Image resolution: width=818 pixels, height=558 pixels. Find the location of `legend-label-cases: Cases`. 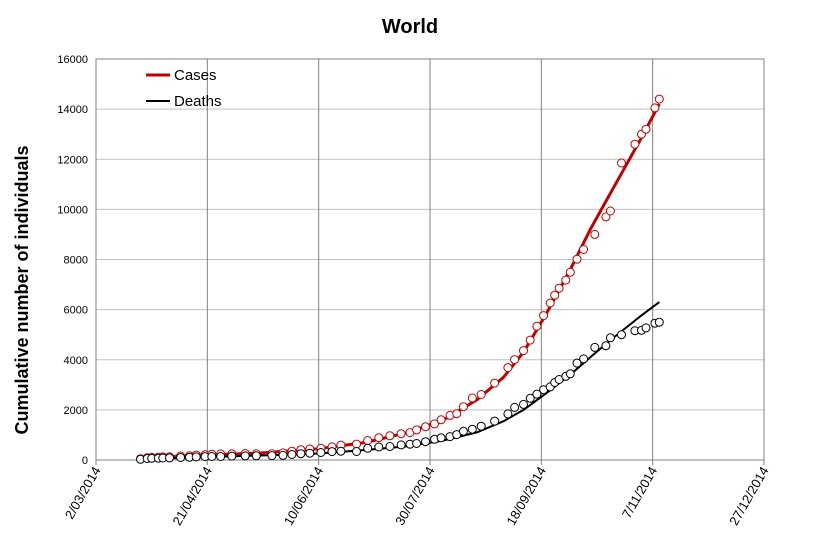

legend-label-cases: Cases is located at coordinates (195, 75).